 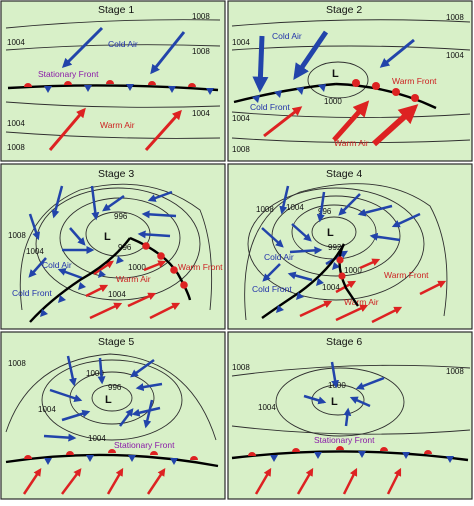 I want to click on isobars, so click(x=351, y=400).